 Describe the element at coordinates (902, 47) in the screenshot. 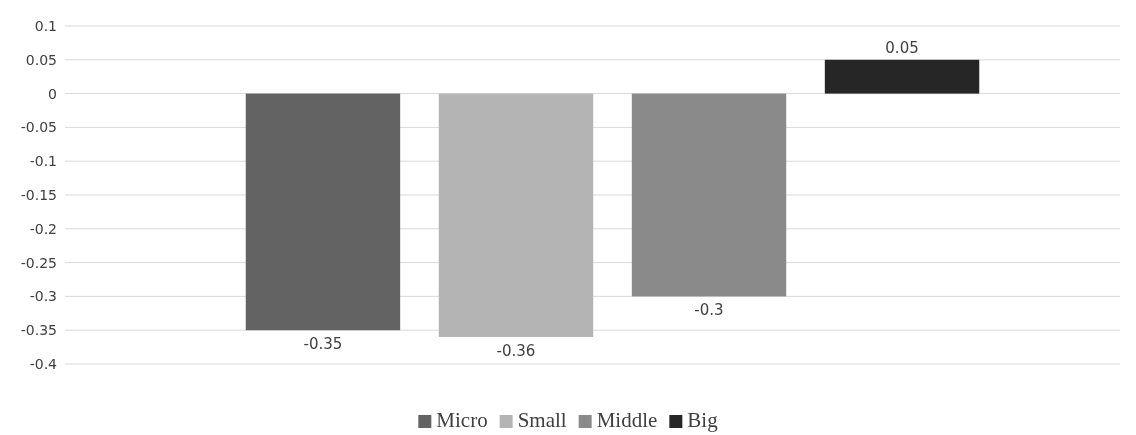

I see `data-label: 0.05` at that location.